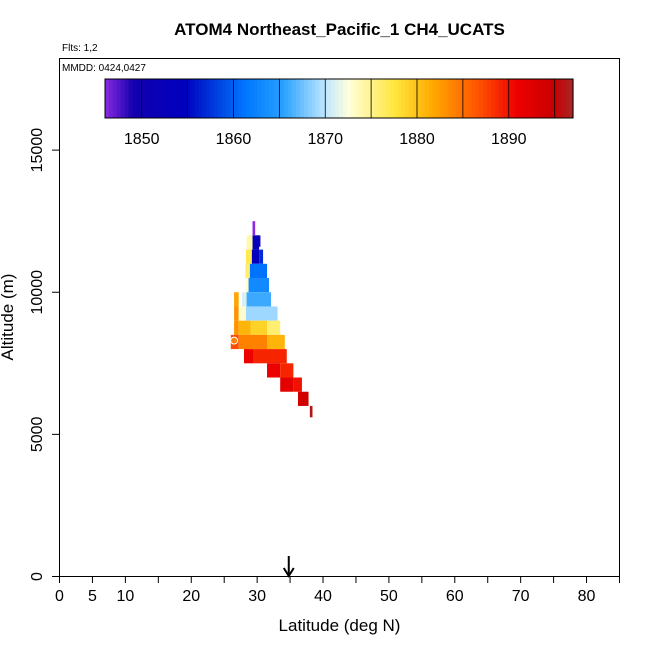 The height and width of the screenshot is (650, 650). I want to click on x-axis: 0 5 10 20 30 40 50 60 70 80, so click(337, 590).